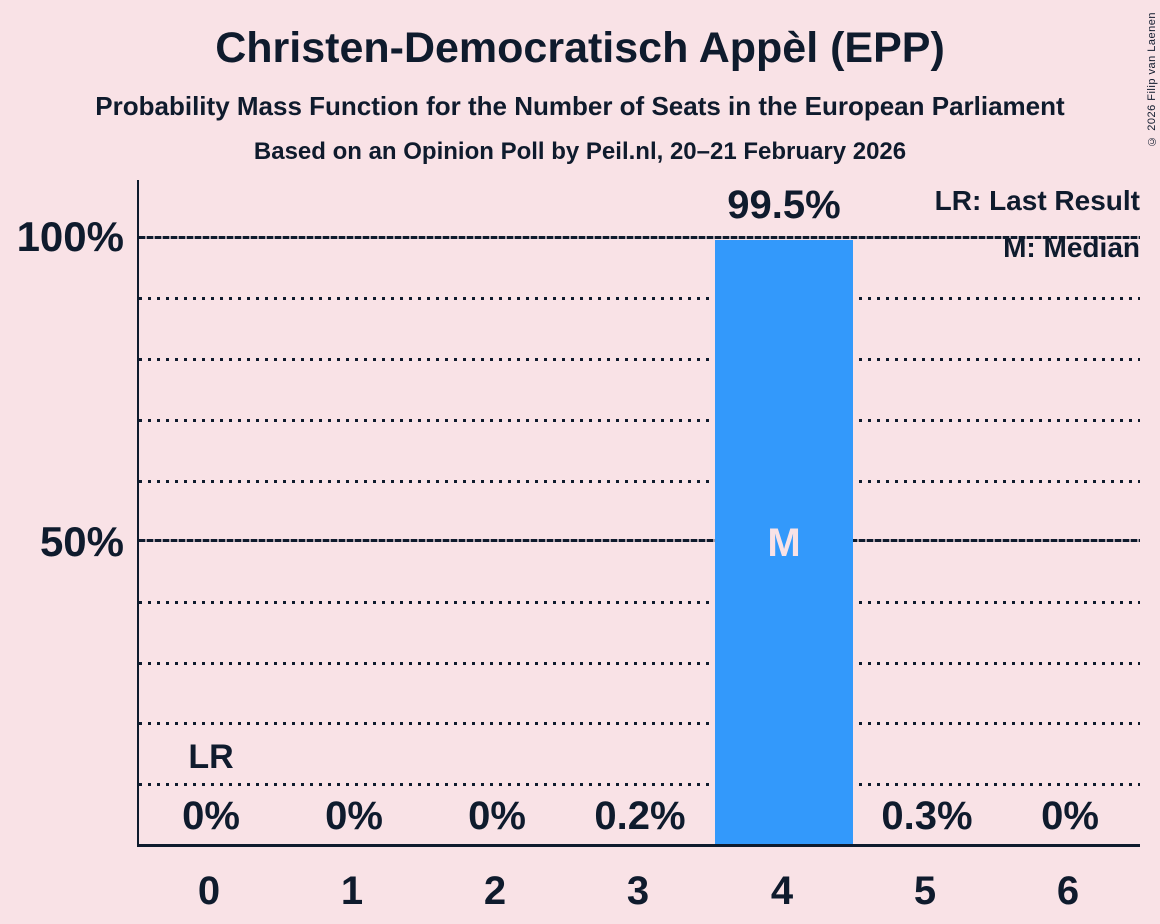 The height and width of the screenshot is (924, 1160). Describe the element at coordinates (639, 359) in the screenshot. I see `gridline-80pct` at that location.